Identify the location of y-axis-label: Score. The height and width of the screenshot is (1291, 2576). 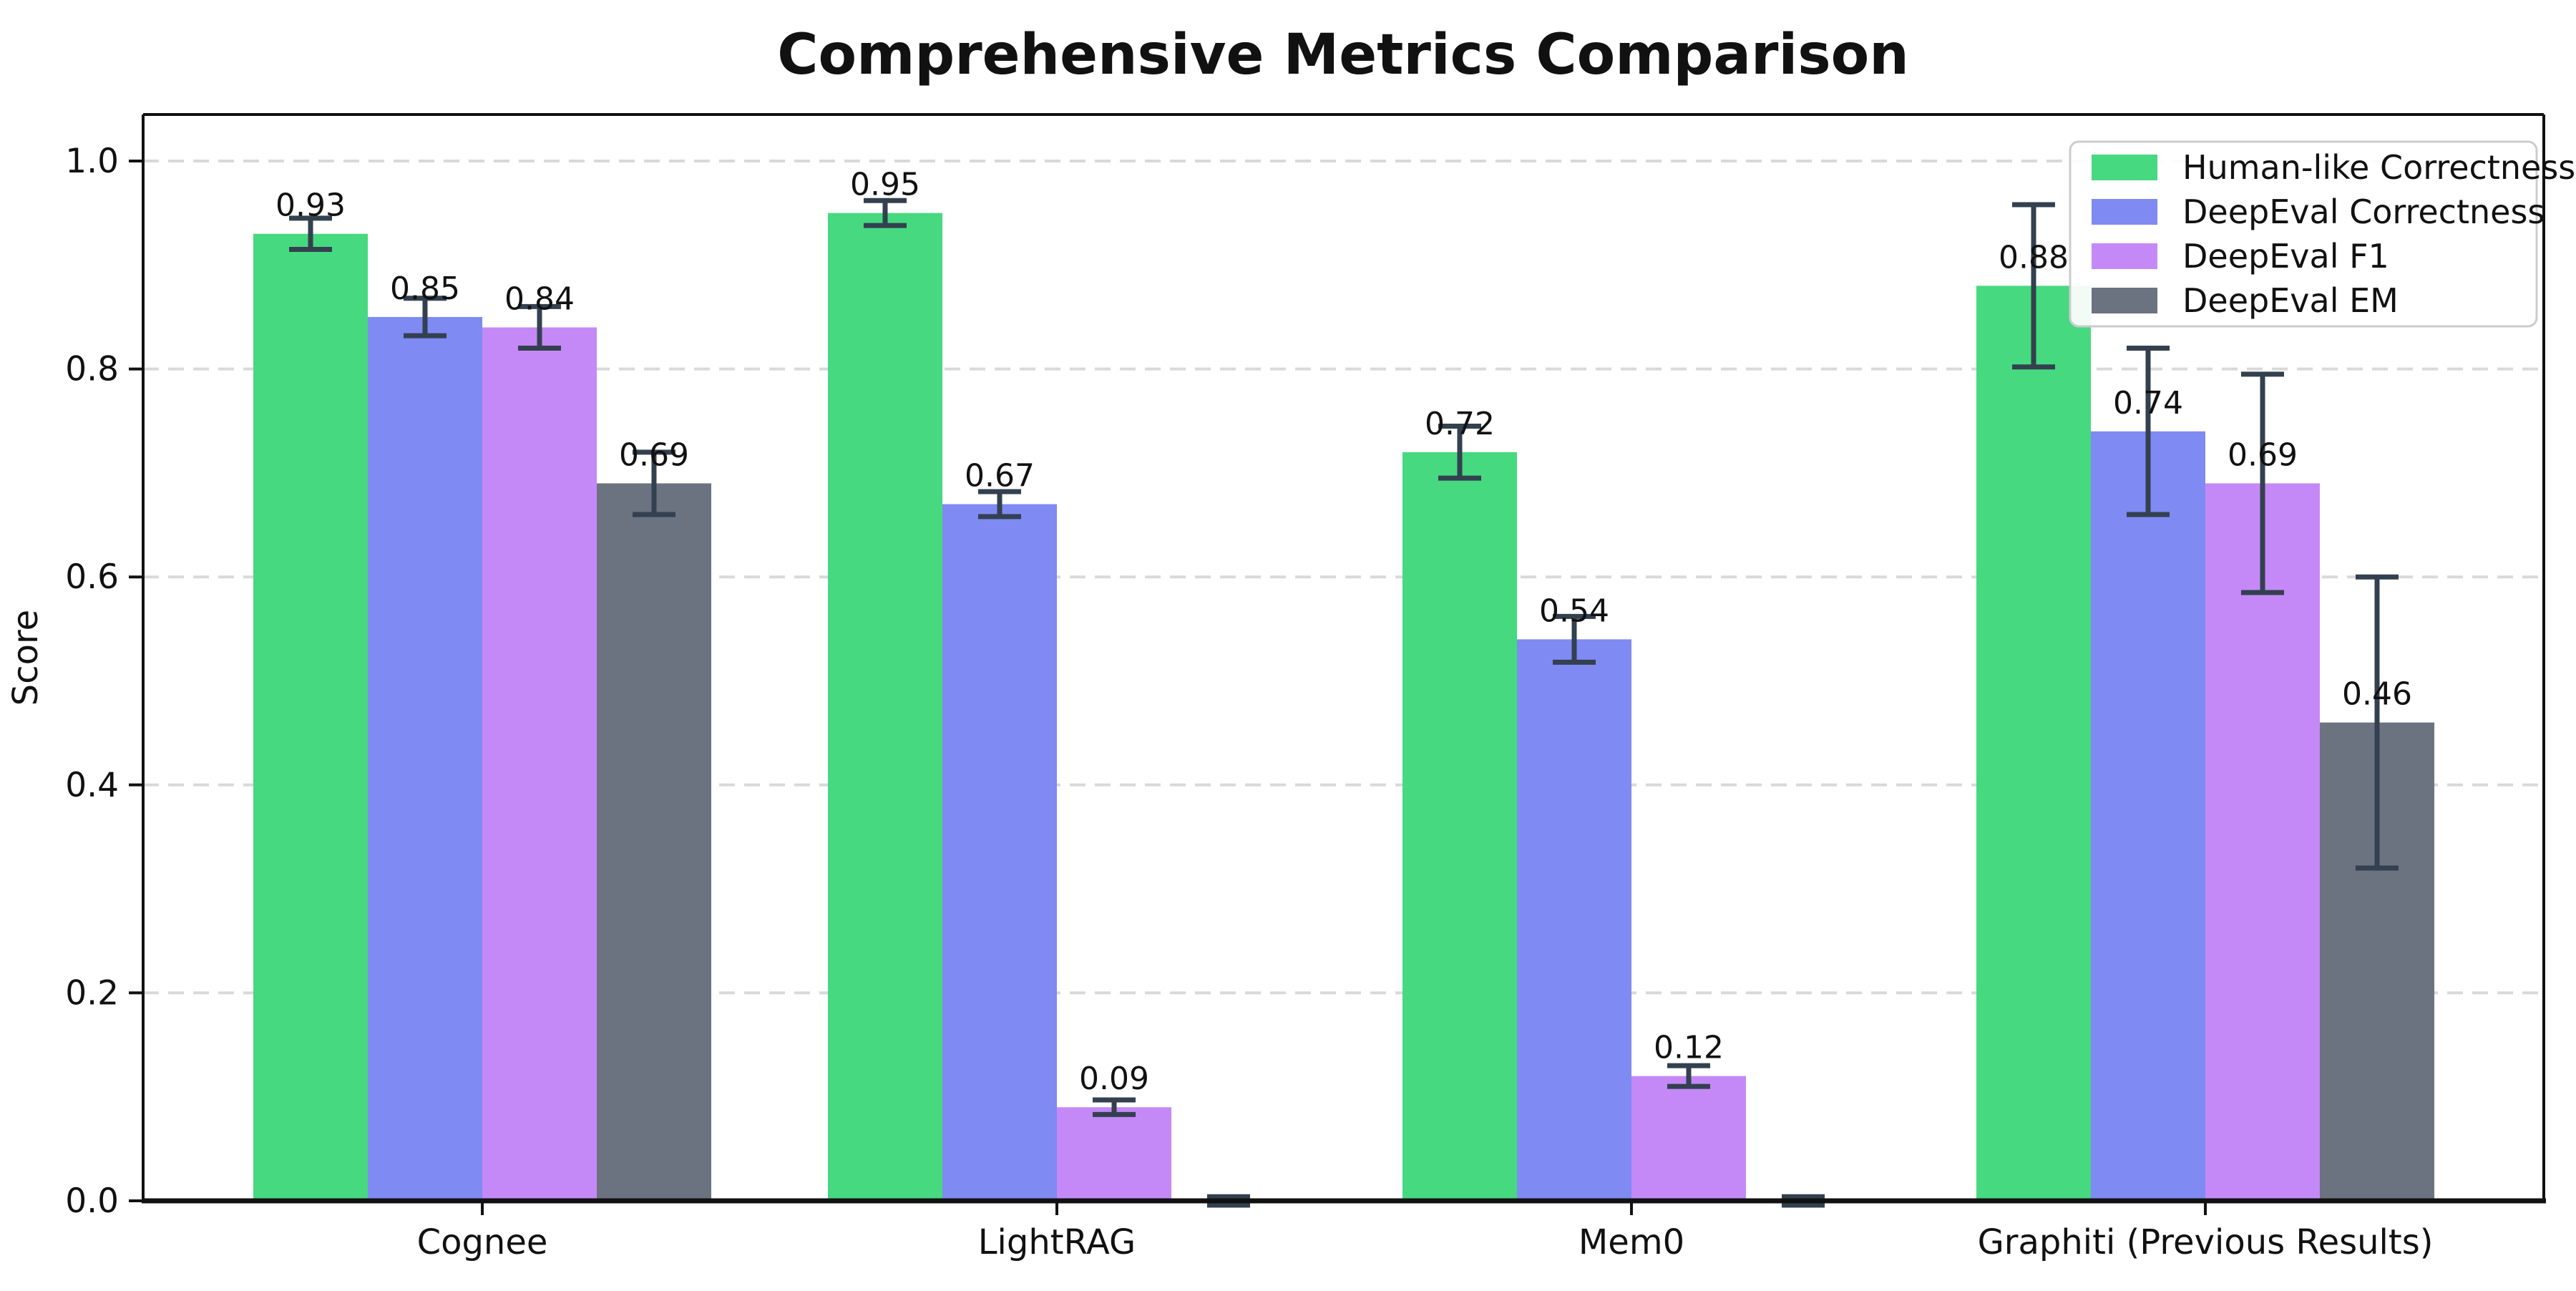
(26, 658).